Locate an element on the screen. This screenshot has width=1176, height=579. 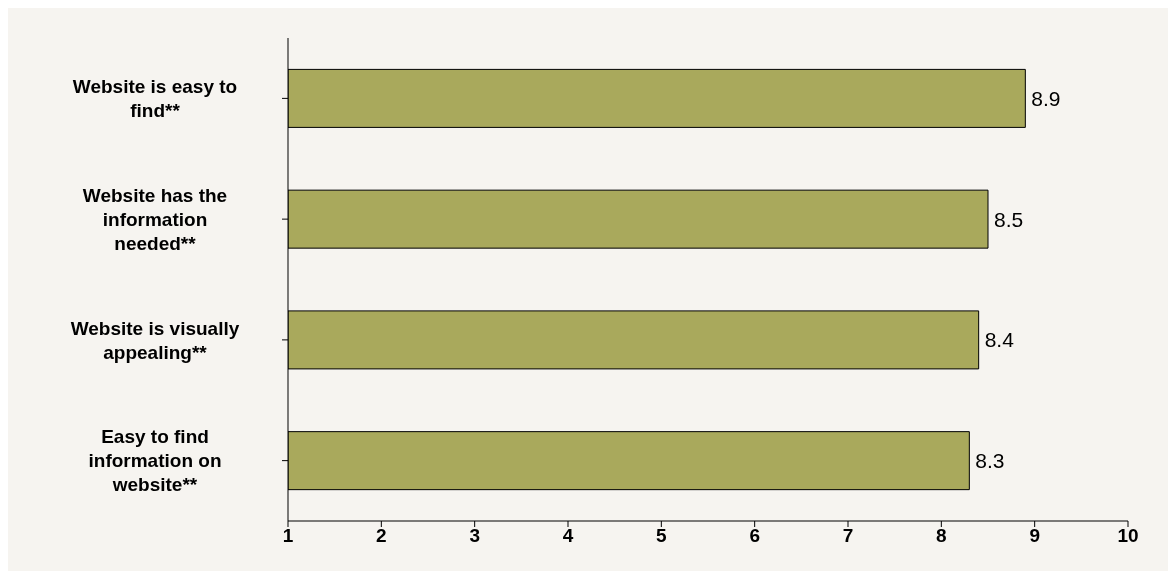
x-tick-label: 9 is located at coordinates (1034, 536).